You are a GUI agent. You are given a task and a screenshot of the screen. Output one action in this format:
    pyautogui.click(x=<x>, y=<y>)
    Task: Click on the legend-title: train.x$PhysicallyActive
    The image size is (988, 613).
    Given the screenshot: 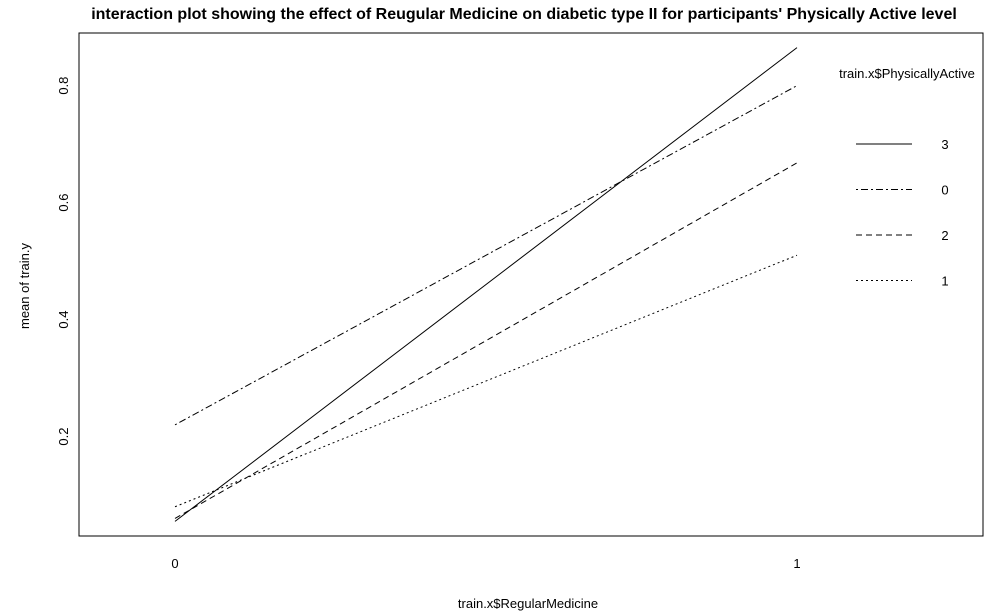 What is the action you would take?
    pyautogui.click(x=907, y=73)
    